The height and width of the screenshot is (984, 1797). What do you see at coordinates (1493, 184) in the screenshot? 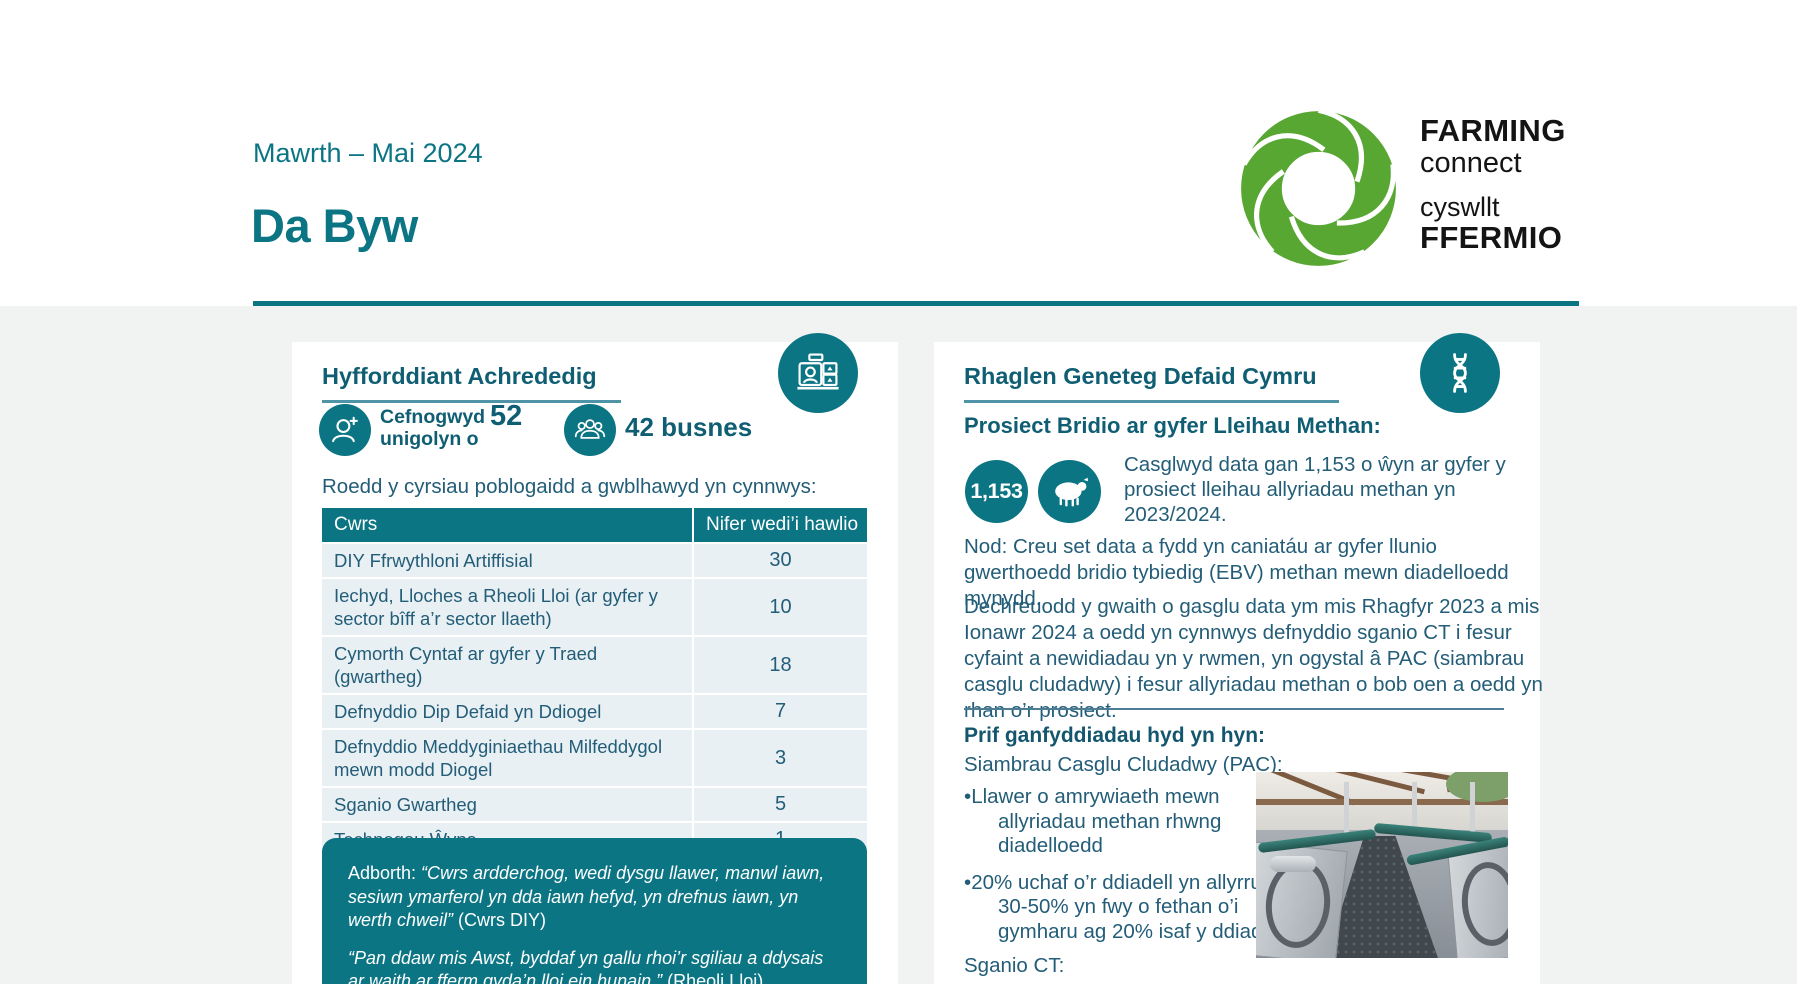
I see `logo-wordmark: FARMING connect cyswllt FFERMIO` at bounding box center [1493, 184].